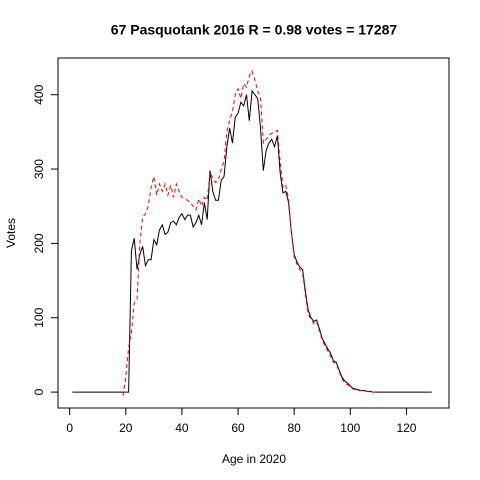  I want to click on y-axis-label: Votes, so click(11, 233).